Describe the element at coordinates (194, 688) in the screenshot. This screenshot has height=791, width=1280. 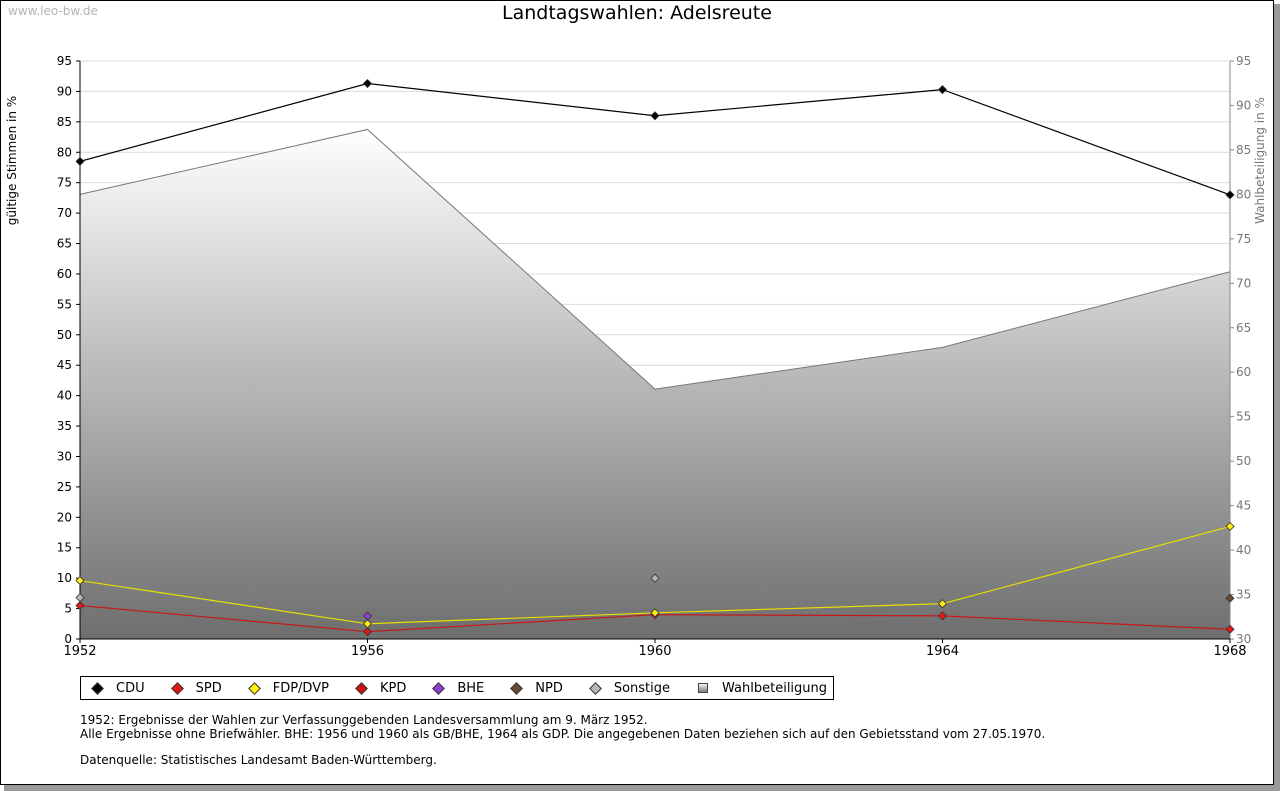
I see `legend-item-spd: SPD` at that location.